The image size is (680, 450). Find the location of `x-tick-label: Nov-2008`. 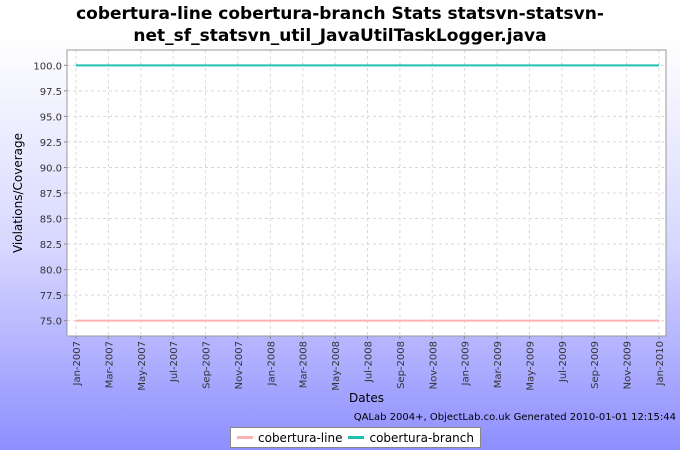

x-tick-label: Nov-2008 is located at coordinates (433, 365).